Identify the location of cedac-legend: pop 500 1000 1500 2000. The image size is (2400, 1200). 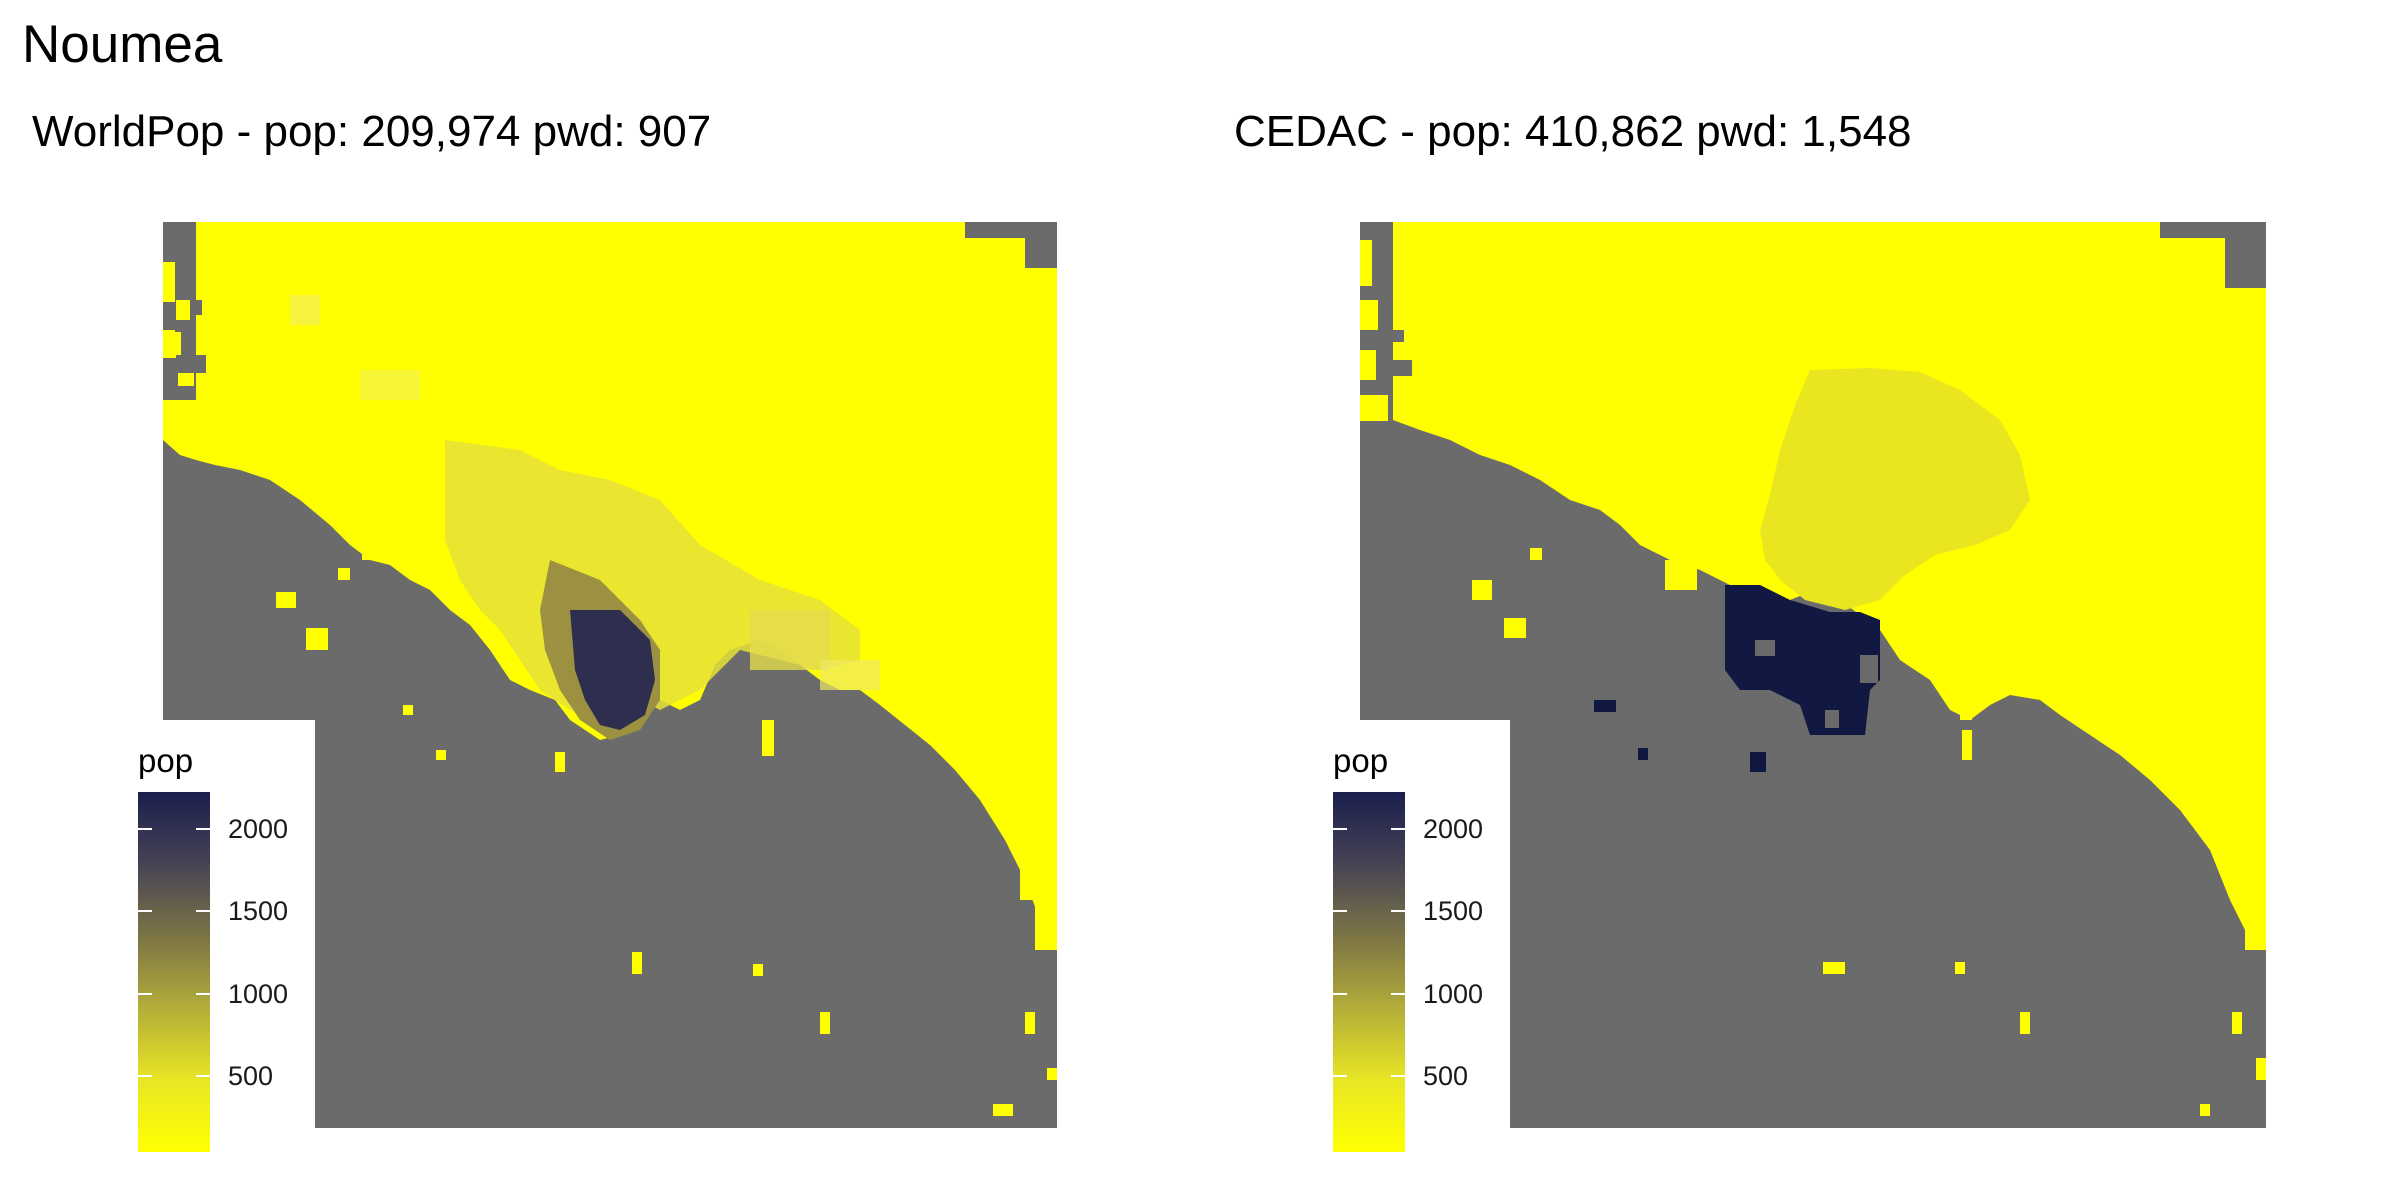
(1417, 960).